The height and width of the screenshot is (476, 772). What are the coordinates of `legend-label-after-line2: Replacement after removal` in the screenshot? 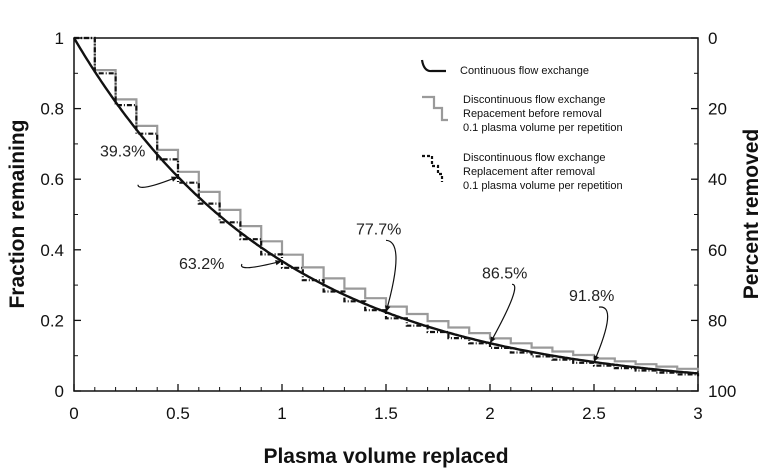 It's located at (529, 172).